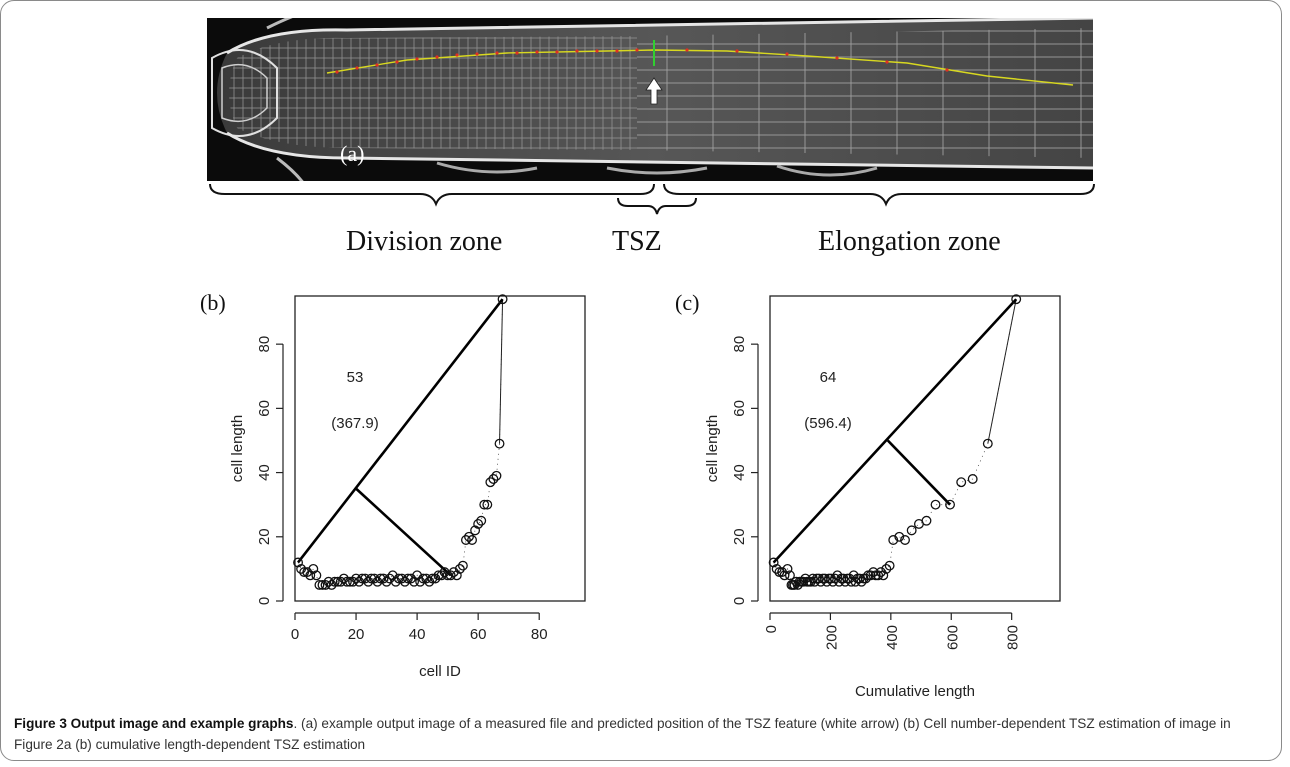  Describe the element at coordinates (356, 634) in the screenshot. I see `x-tick-label: 20` at that location.